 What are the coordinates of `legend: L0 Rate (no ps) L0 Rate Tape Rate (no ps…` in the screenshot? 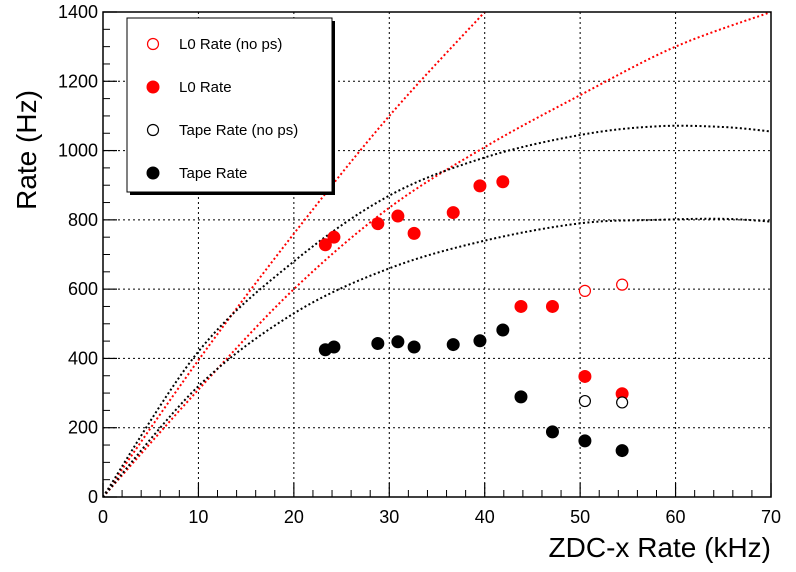 It's located at (230, 106).